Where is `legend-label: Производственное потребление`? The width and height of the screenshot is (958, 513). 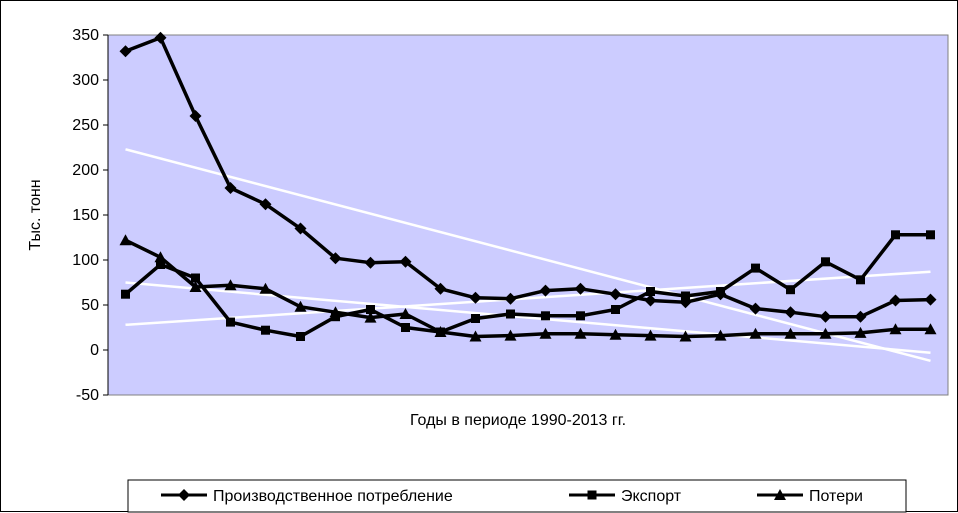
legend-label: Производственное потребление is located at coordinates (333, 496).